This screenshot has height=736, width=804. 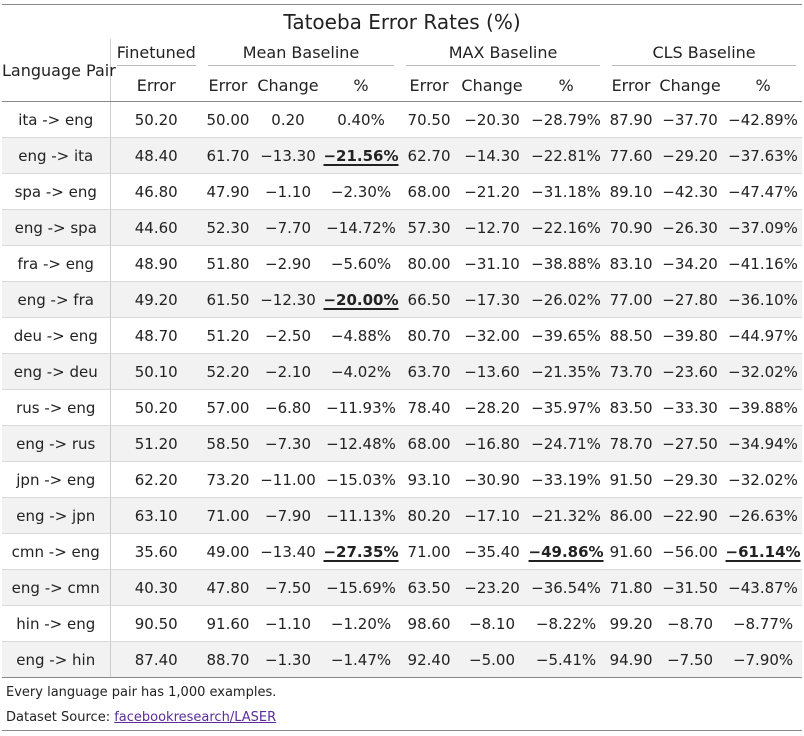 What do you see at coordinates (631, 659) in the screenshot?
I see `value-cell: 94.90` at bounding box center [631, 659].